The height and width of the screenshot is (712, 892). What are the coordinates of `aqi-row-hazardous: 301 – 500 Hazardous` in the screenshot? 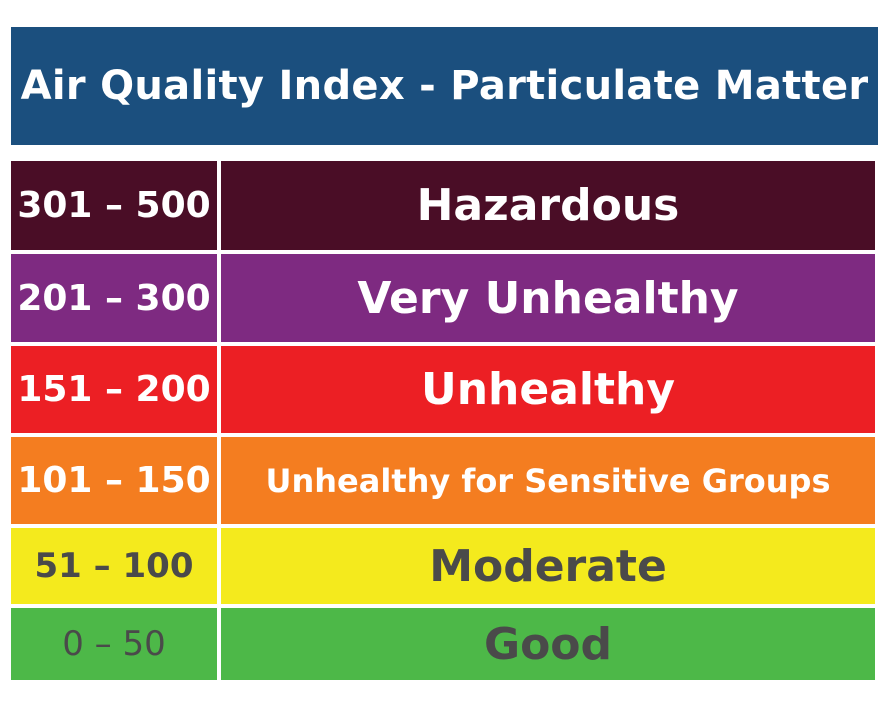 It's located at (443, 205).